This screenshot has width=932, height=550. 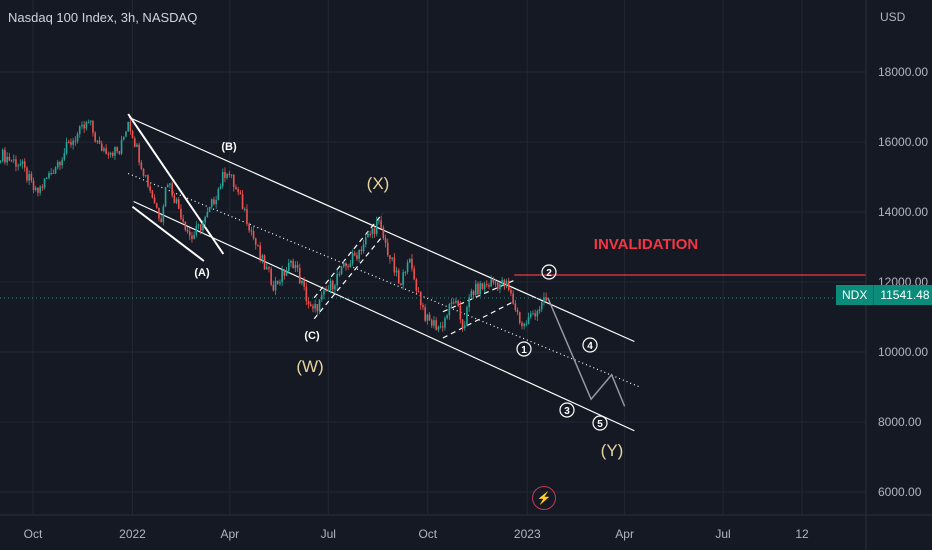 I want to click on projection-path, so click(x=586, y=352).